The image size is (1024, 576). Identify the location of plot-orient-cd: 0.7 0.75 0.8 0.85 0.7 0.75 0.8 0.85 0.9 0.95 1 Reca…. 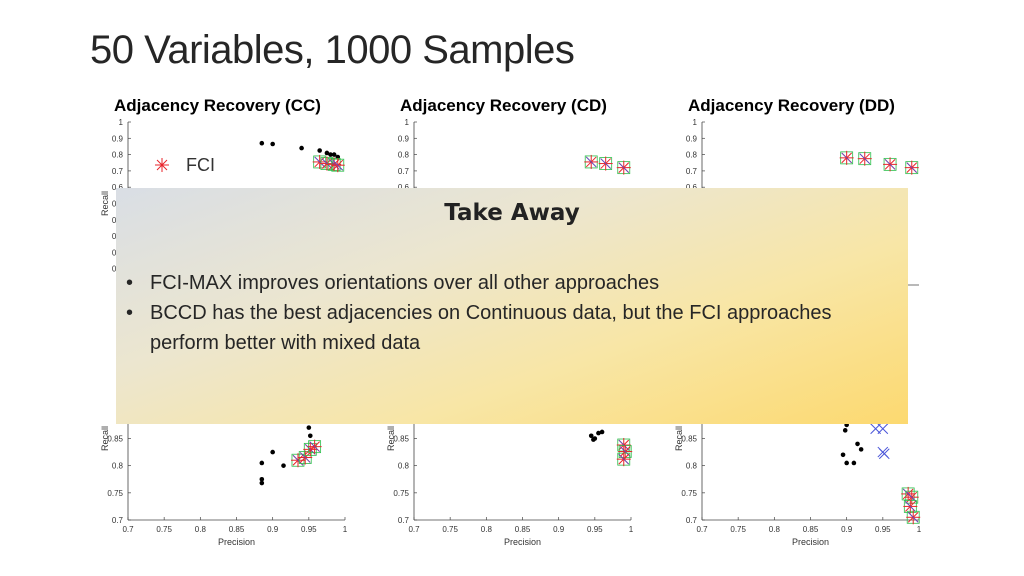
(531, 446).